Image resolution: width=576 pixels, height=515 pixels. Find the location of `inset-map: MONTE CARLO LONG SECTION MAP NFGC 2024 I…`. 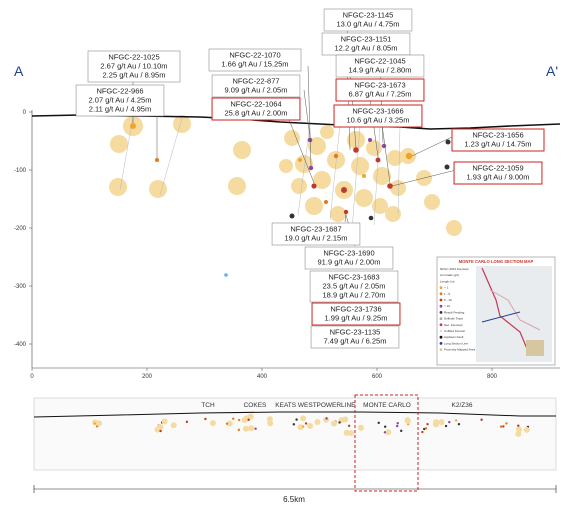

inset-map: MONTE CARLO LONG SECTION MAP NFGC 2024 I… is located at coordinates (496, 311).